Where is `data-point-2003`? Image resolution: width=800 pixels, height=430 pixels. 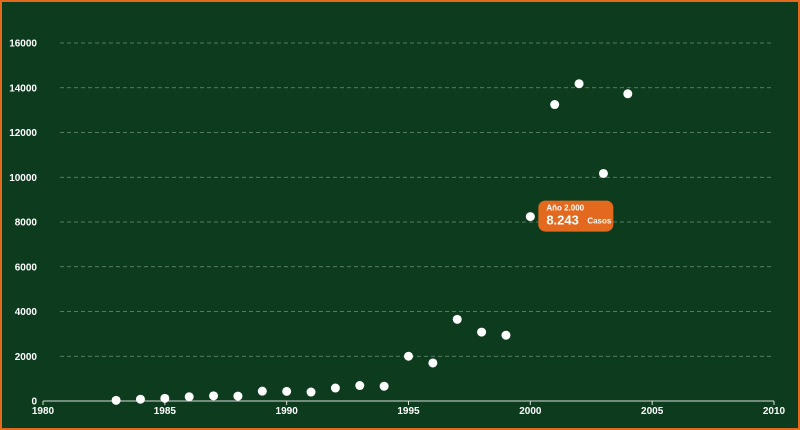 data-point-2003 is located at coordinates (603, 173).